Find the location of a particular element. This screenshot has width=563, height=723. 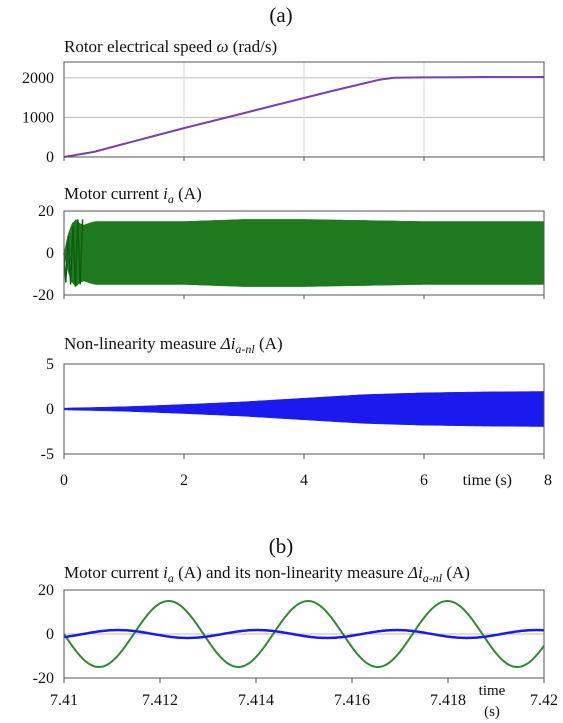

title-current: Motor current ia (A) is located at coordinates (133, 195).